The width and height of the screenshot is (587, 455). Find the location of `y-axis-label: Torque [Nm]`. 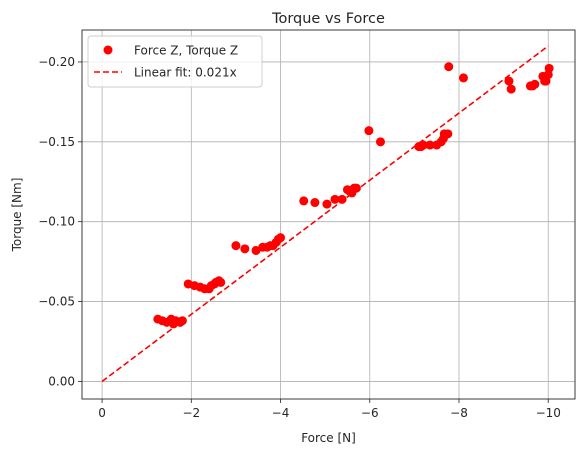

y-axis-label: Torque [Nm] is located at coordinates (17, 215).